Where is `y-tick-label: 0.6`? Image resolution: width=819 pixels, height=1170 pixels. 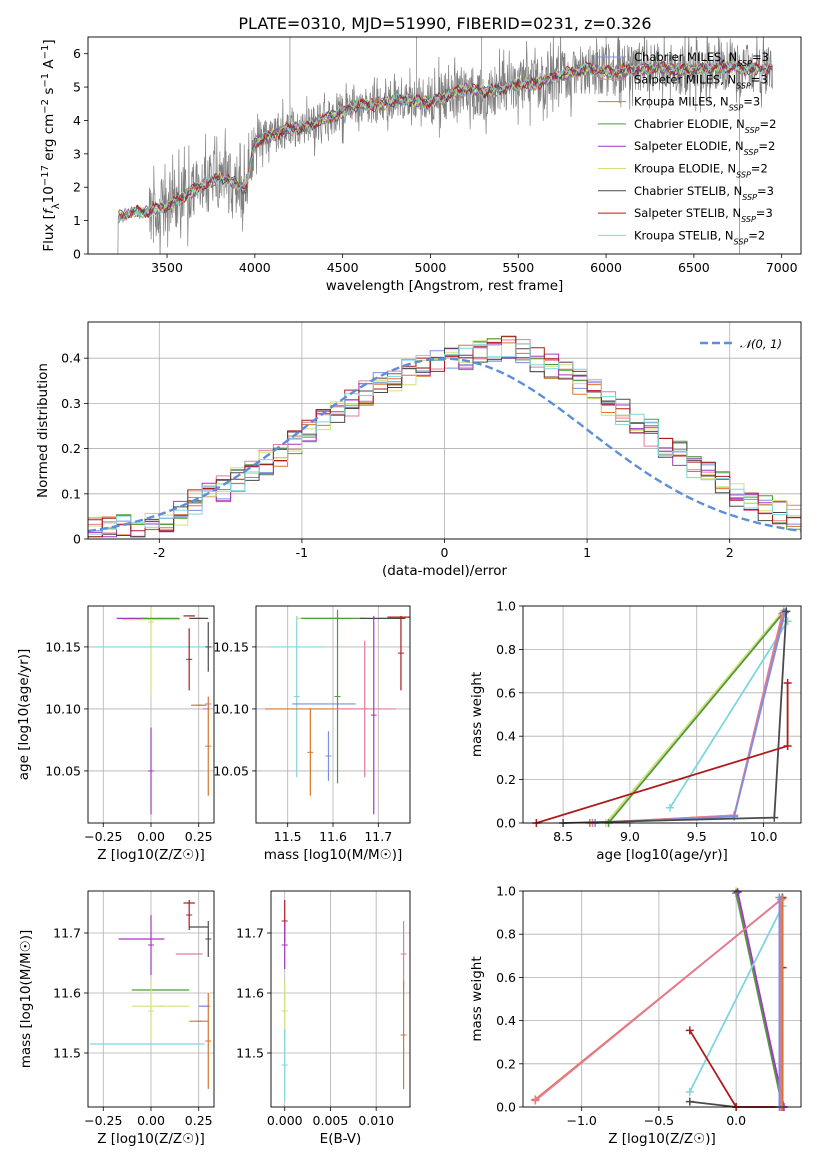 y-tick-label: 0.6 is located at coordinates (506, 977).